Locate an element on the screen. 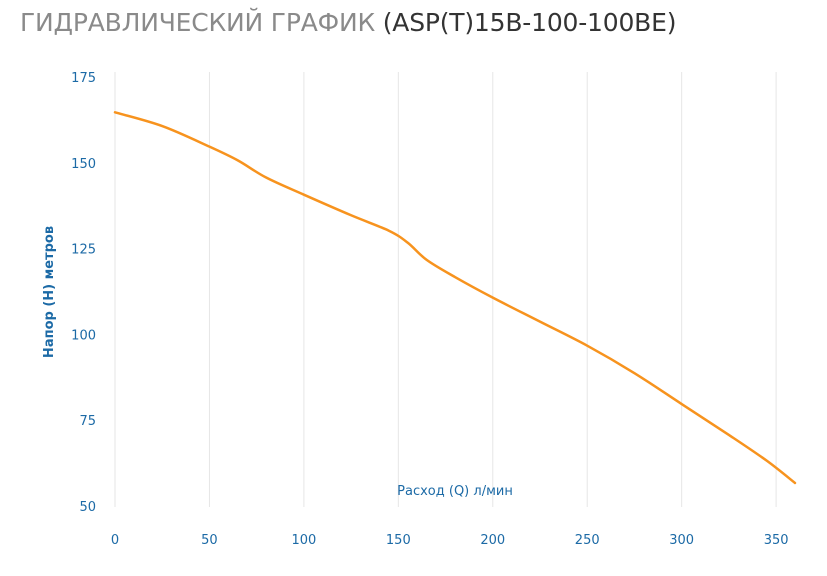 The image size is (827, 576). y-tick-label: 75 is located at coordinates (87, 421).